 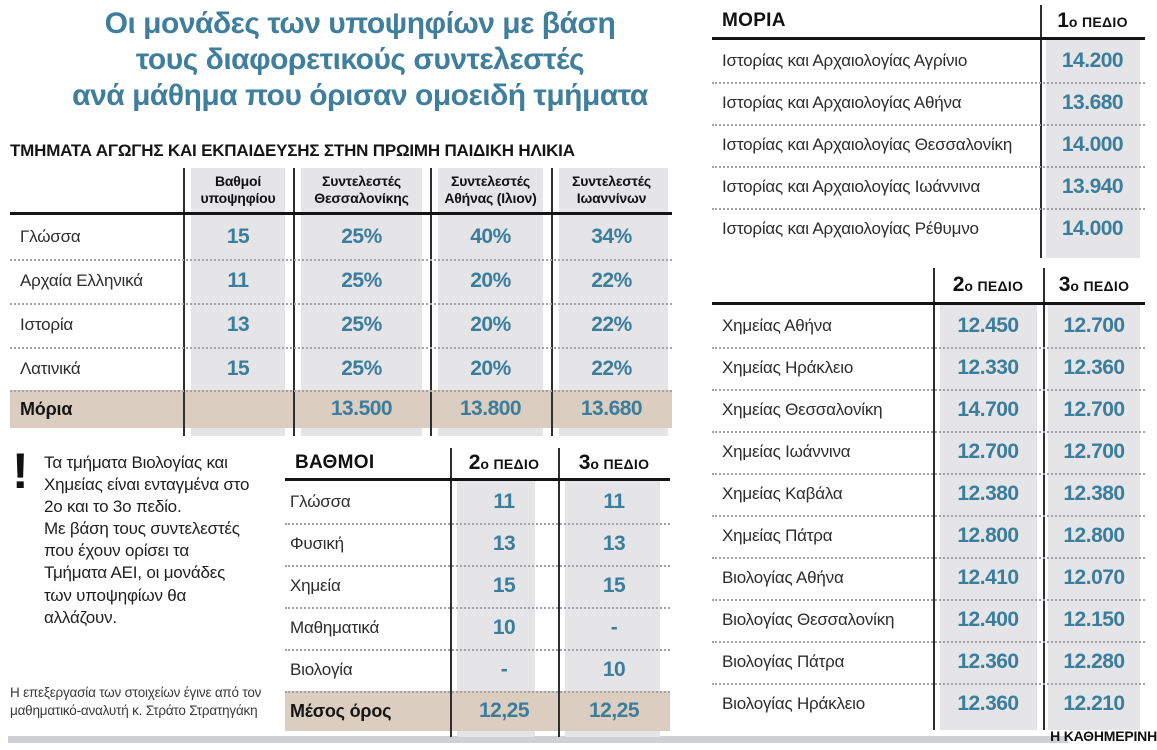 I want to click on cell-value: 14.700, so click(x=988, y=409).